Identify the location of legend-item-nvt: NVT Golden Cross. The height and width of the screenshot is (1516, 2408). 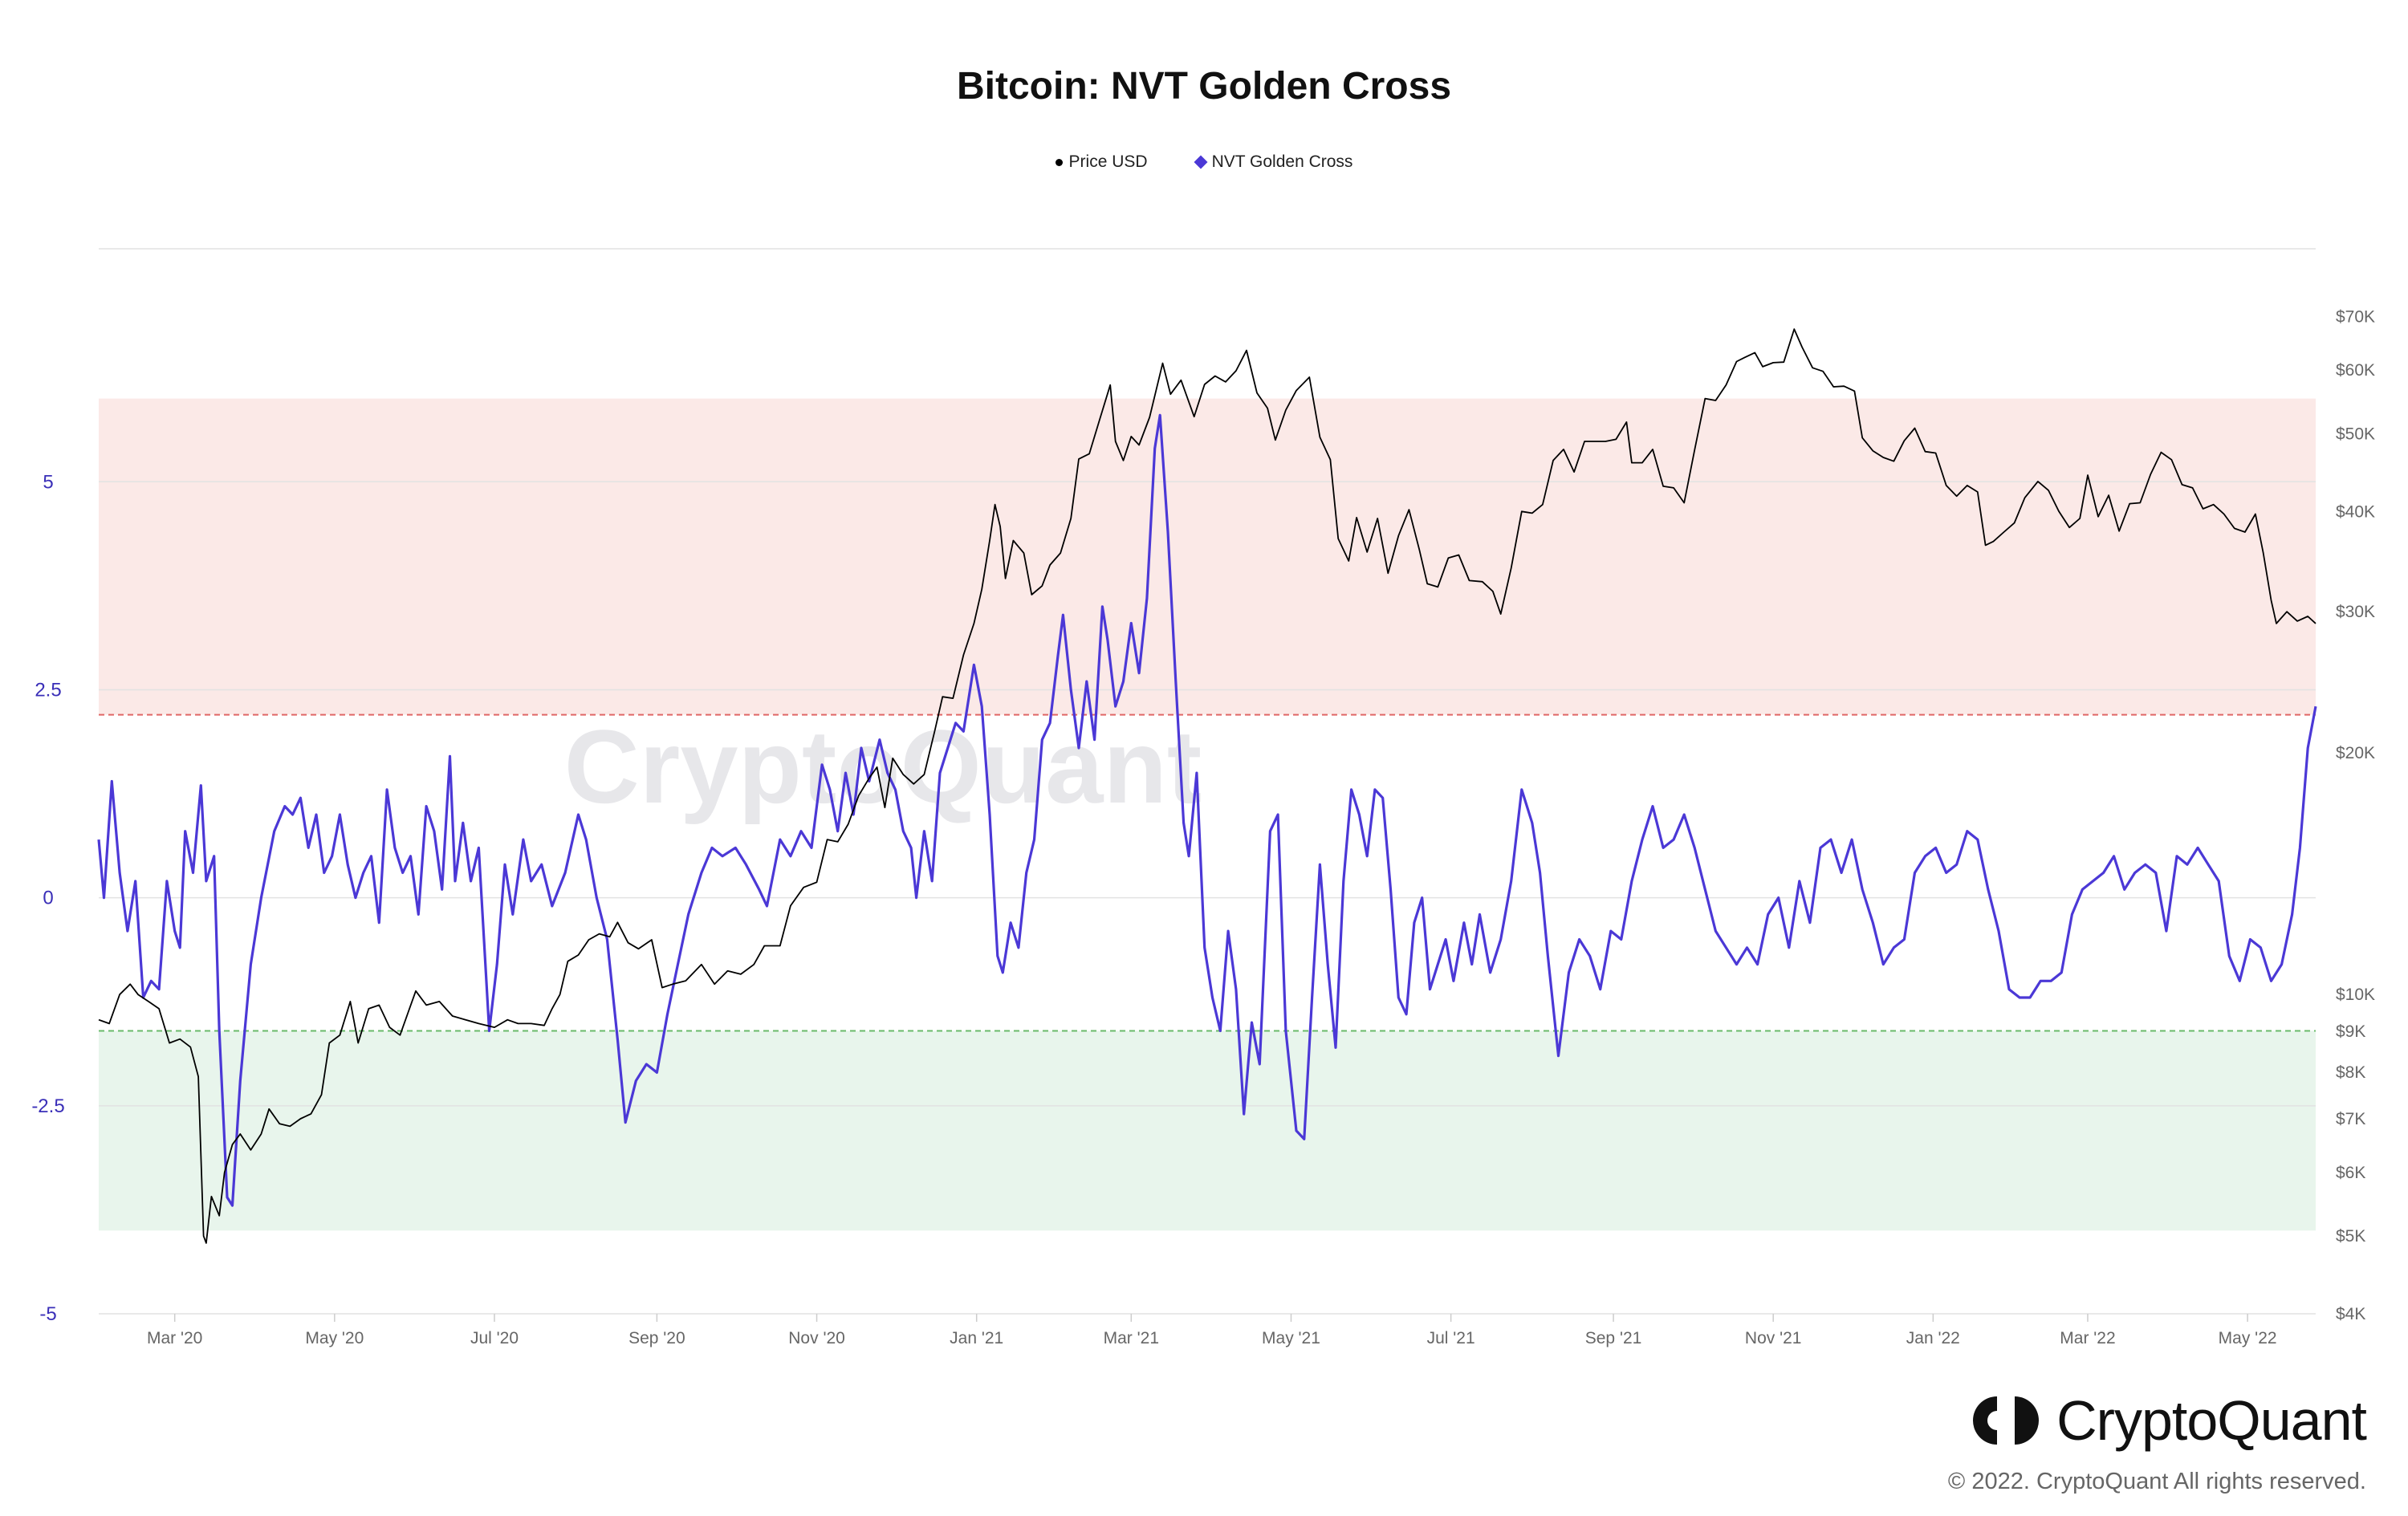
(1273, 162).